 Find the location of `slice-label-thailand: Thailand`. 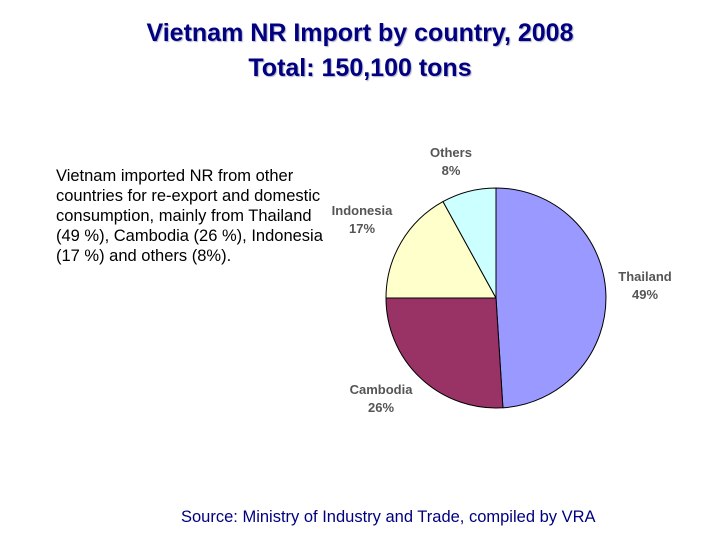

slice-label-thailand: Thailand is located at coordinates (645, 276).